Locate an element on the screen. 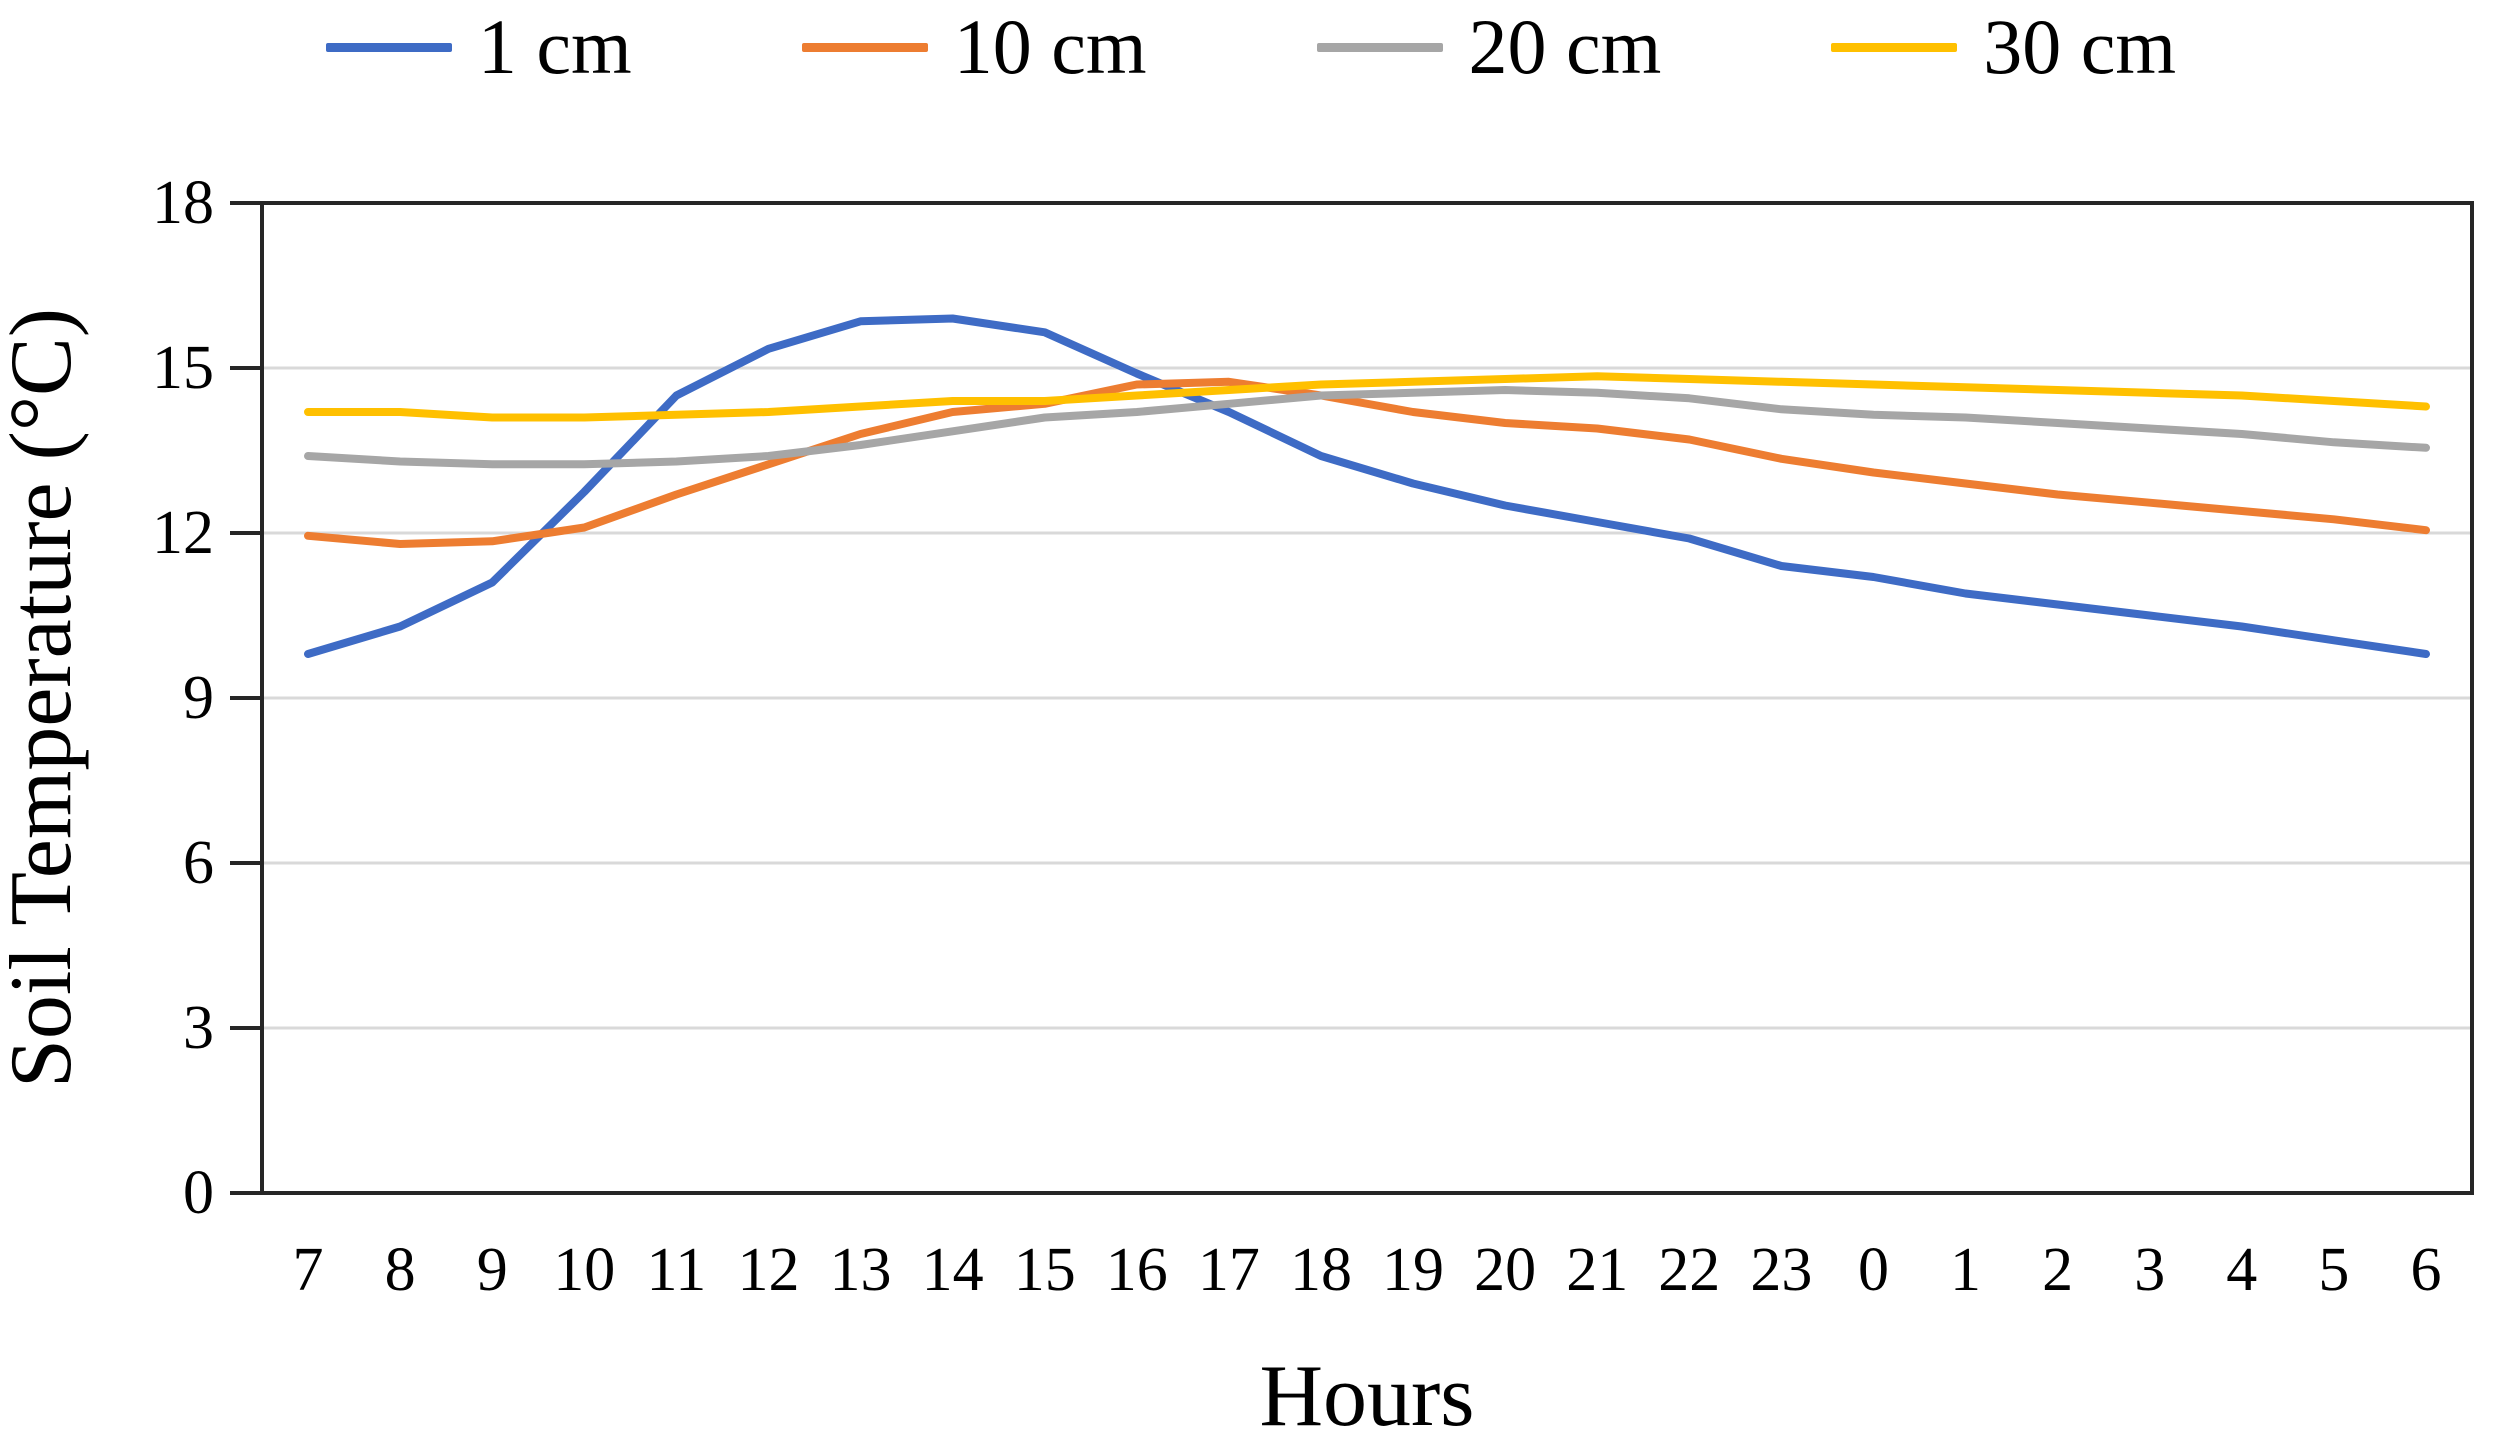 This screenshot has height=1455, width=2502. series-line-10cm is located at coordinates (1367, 462).